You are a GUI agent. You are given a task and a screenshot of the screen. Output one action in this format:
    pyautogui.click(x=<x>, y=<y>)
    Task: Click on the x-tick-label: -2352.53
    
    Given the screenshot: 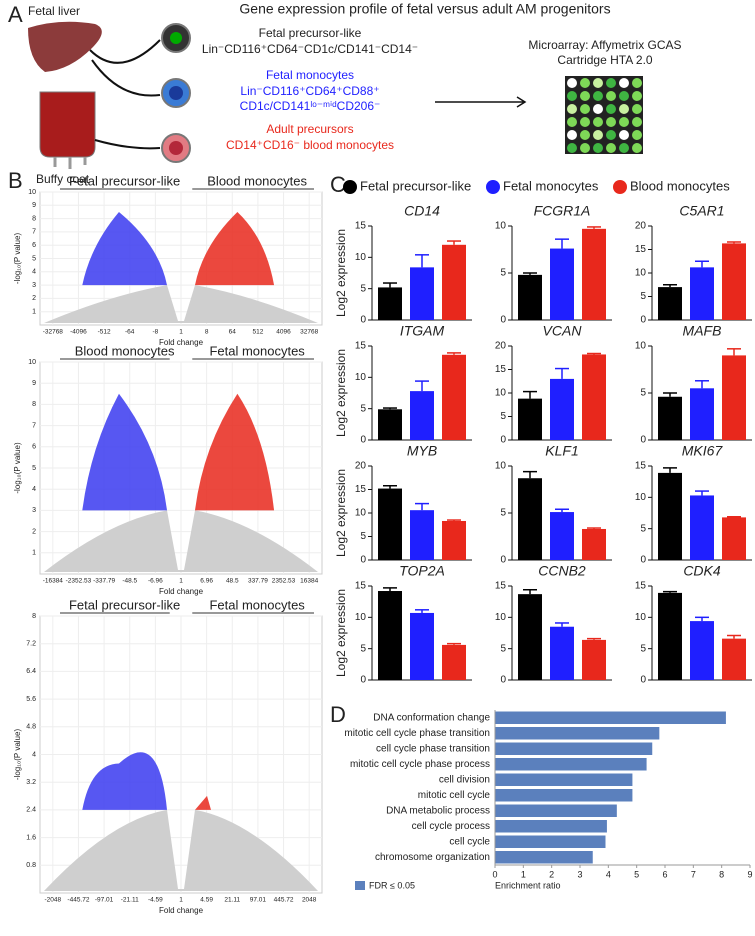 What is the action you would take?
    pyautogui.click(x=79, y=581)
    